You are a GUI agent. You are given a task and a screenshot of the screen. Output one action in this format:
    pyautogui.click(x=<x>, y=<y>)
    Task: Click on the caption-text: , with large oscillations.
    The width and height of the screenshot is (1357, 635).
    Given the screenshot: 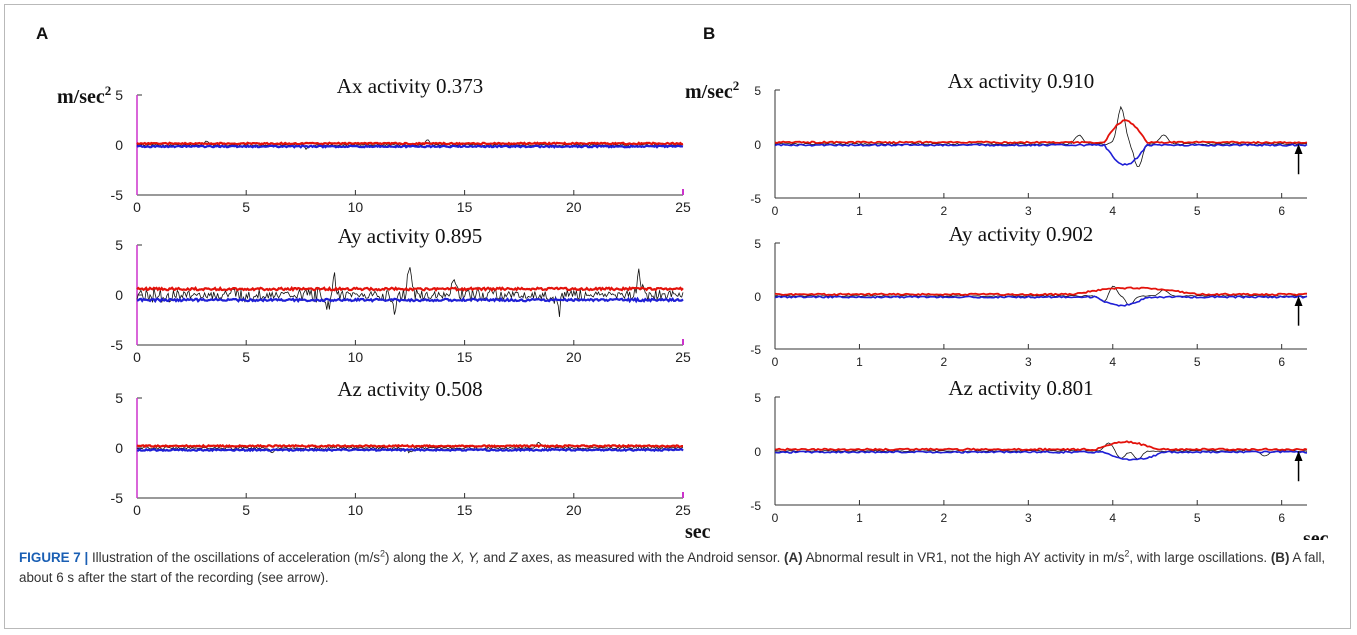 What is the action you would take?
    pyautogui.click(x=1200, y=557)
    